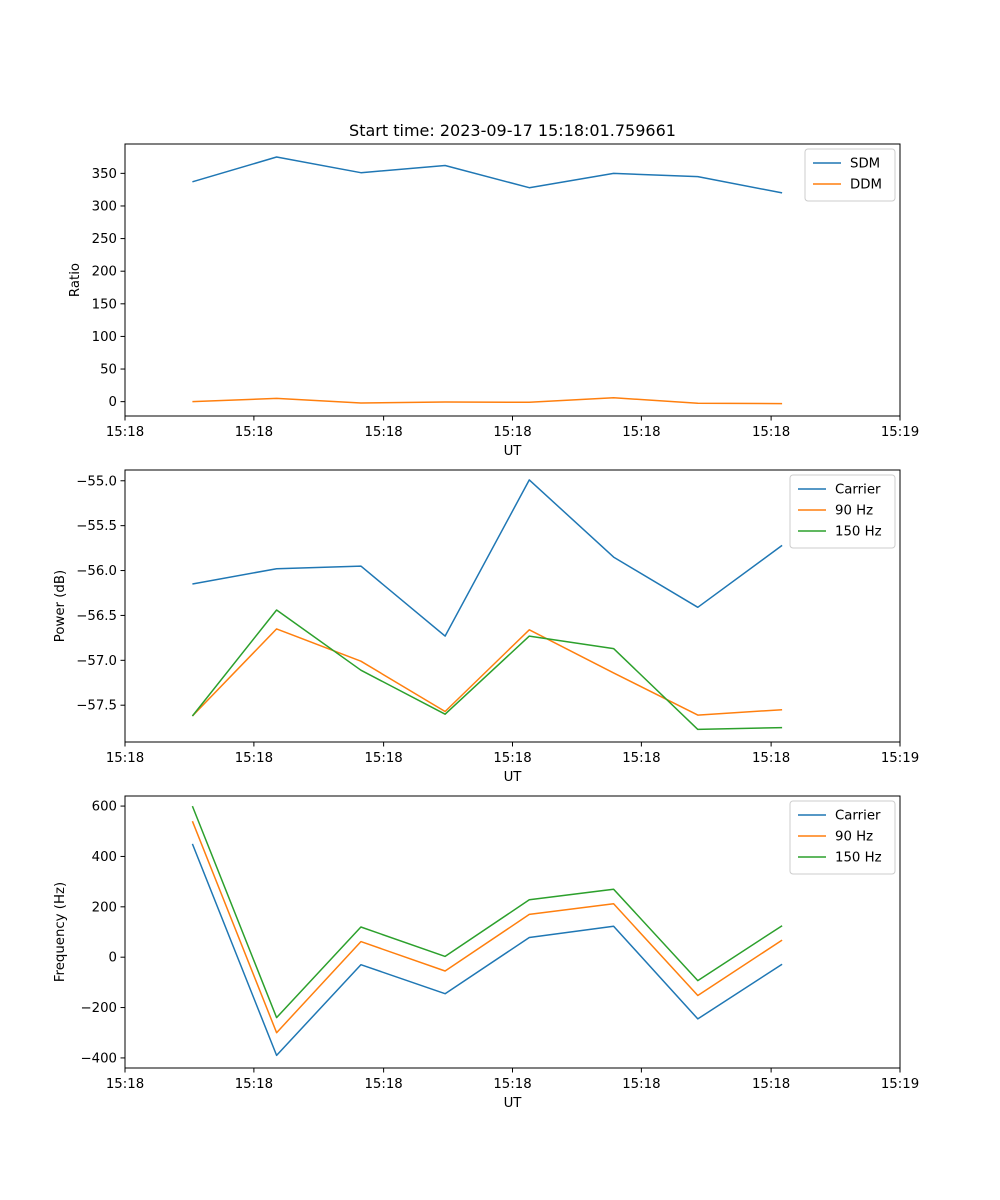 The width and height of the screenshot is (1000, 1200). Describe the element at coordinates (487, 400) in the screenshot. I see `series-line-ddm` at that location.